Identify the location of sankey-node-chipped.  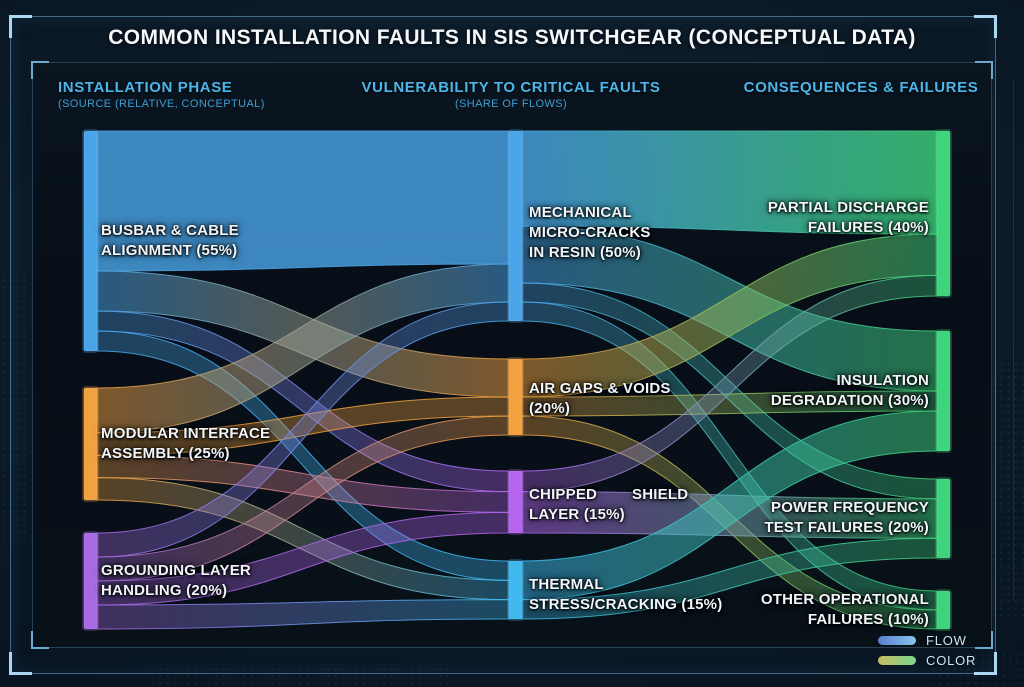
(515, 502).